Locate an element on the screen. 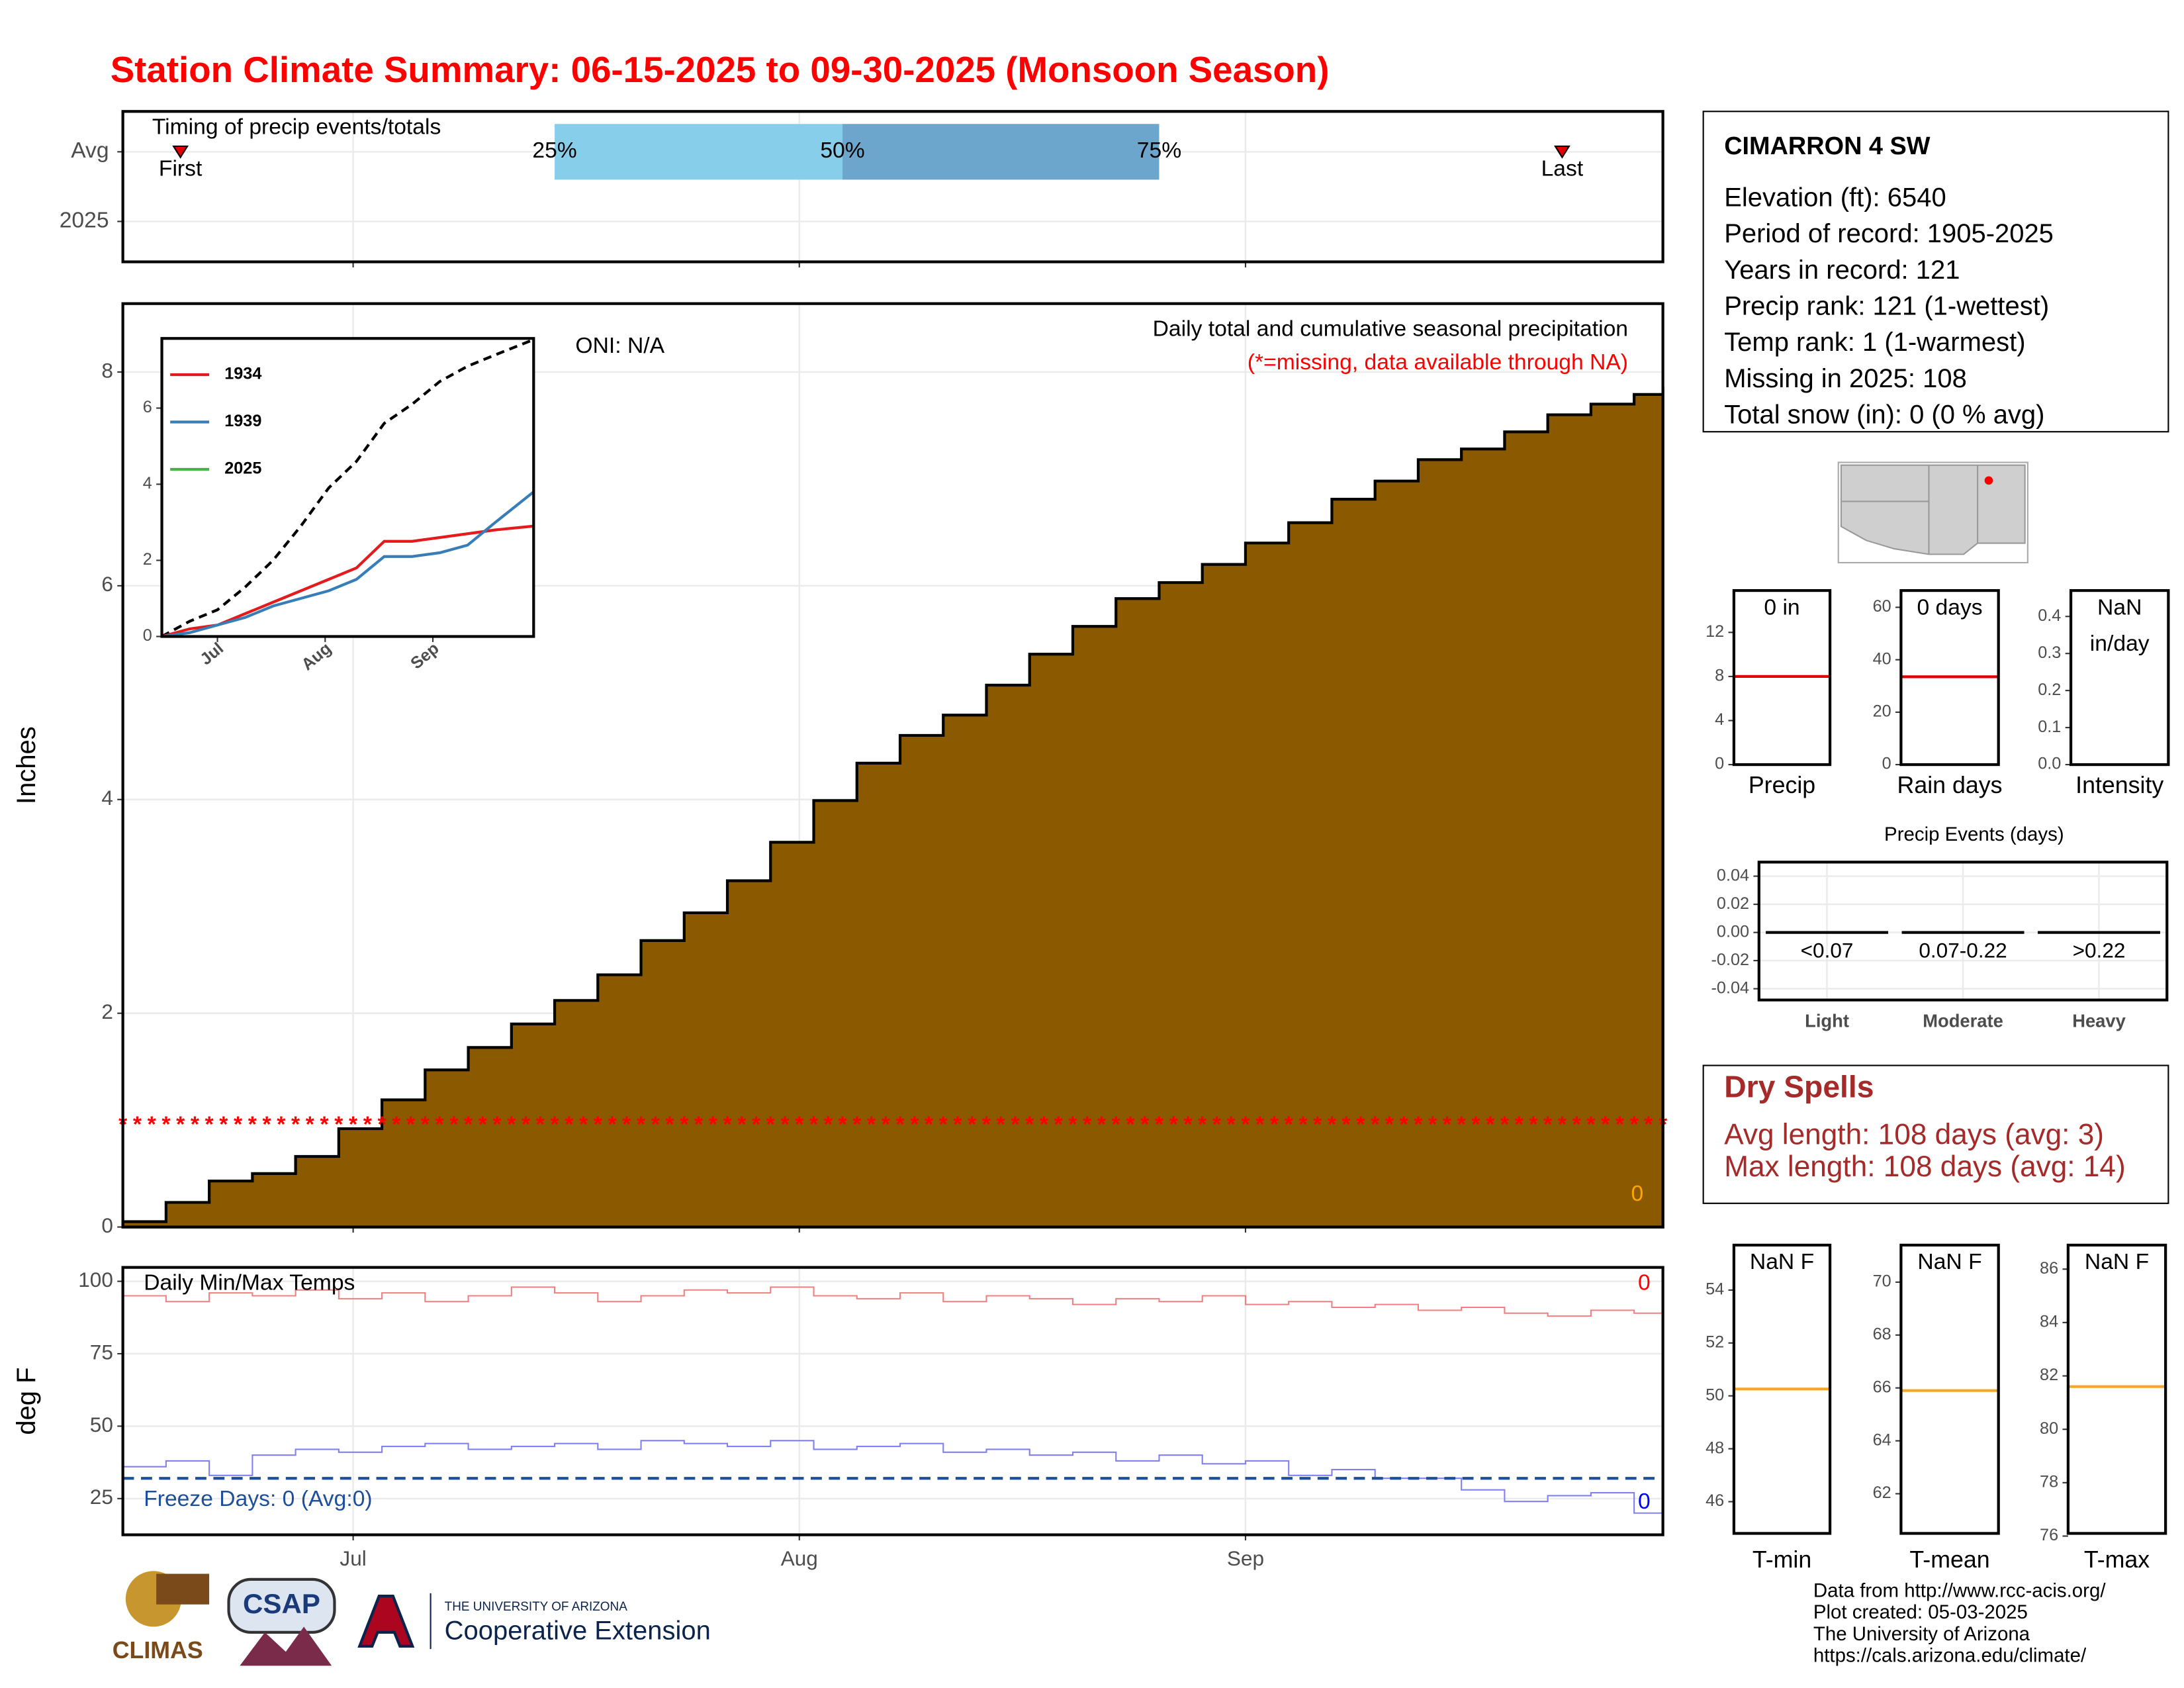 This screenshot has width=2184, height=1688. dry-spells-box is located at coordinates (1935, 1134).